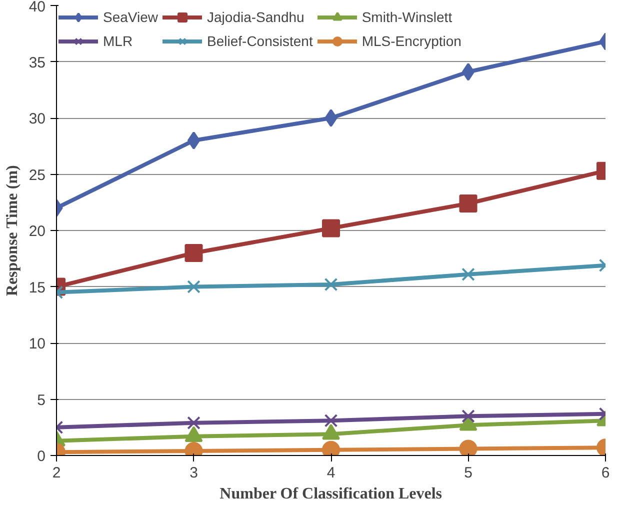  What do you see at coordinates (412, 41) in the screenshot?
I see `legend-label: MLS-Encryption` at bounding box center [412, 41].